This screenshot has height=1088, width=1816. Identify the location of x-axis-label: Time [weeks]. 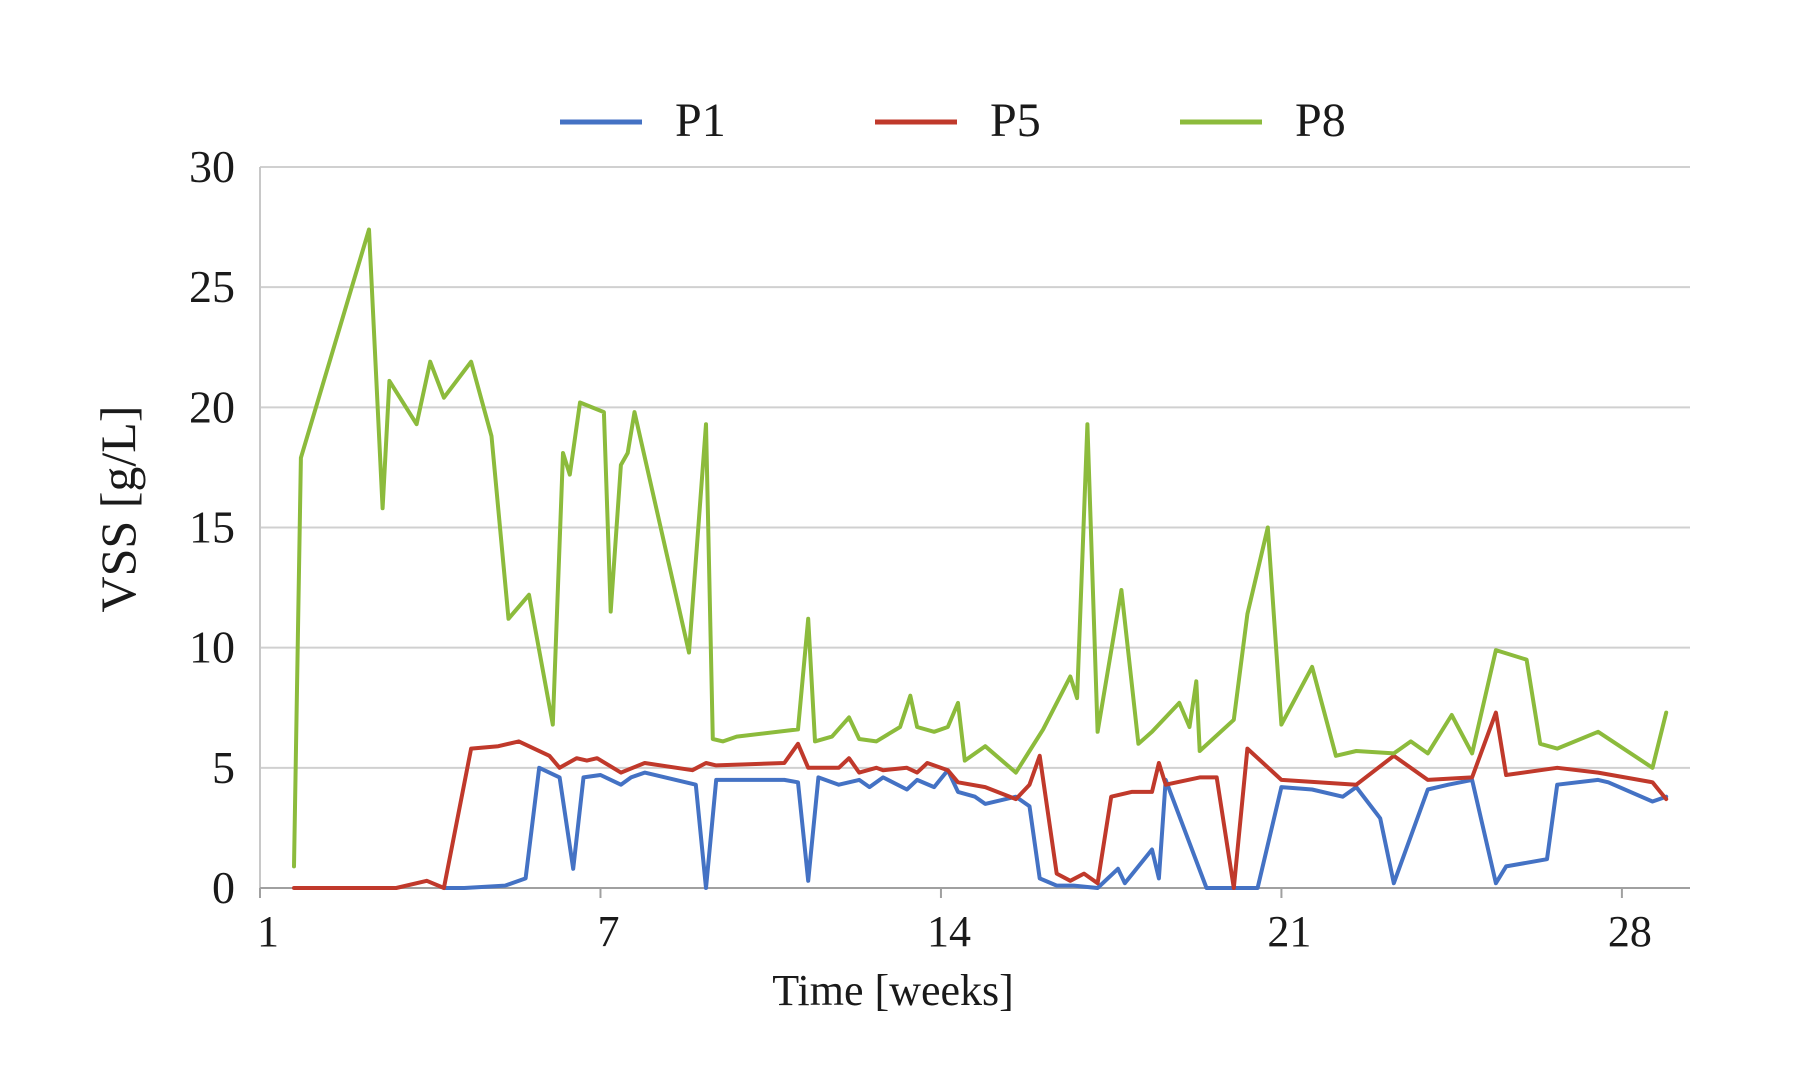
(893, 990).